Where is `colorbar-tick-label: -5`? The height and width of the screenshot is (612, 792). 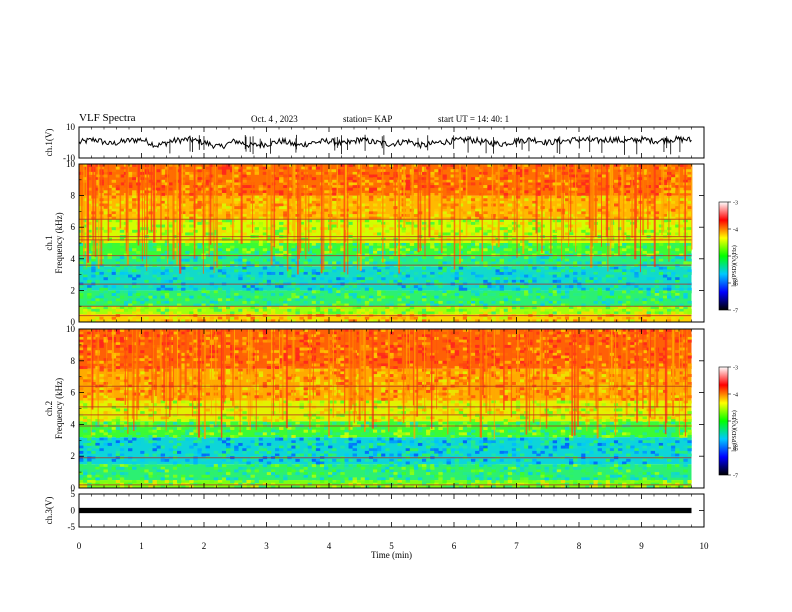 colorbar-tick-label: -5 is located at coordinates (735, 258).